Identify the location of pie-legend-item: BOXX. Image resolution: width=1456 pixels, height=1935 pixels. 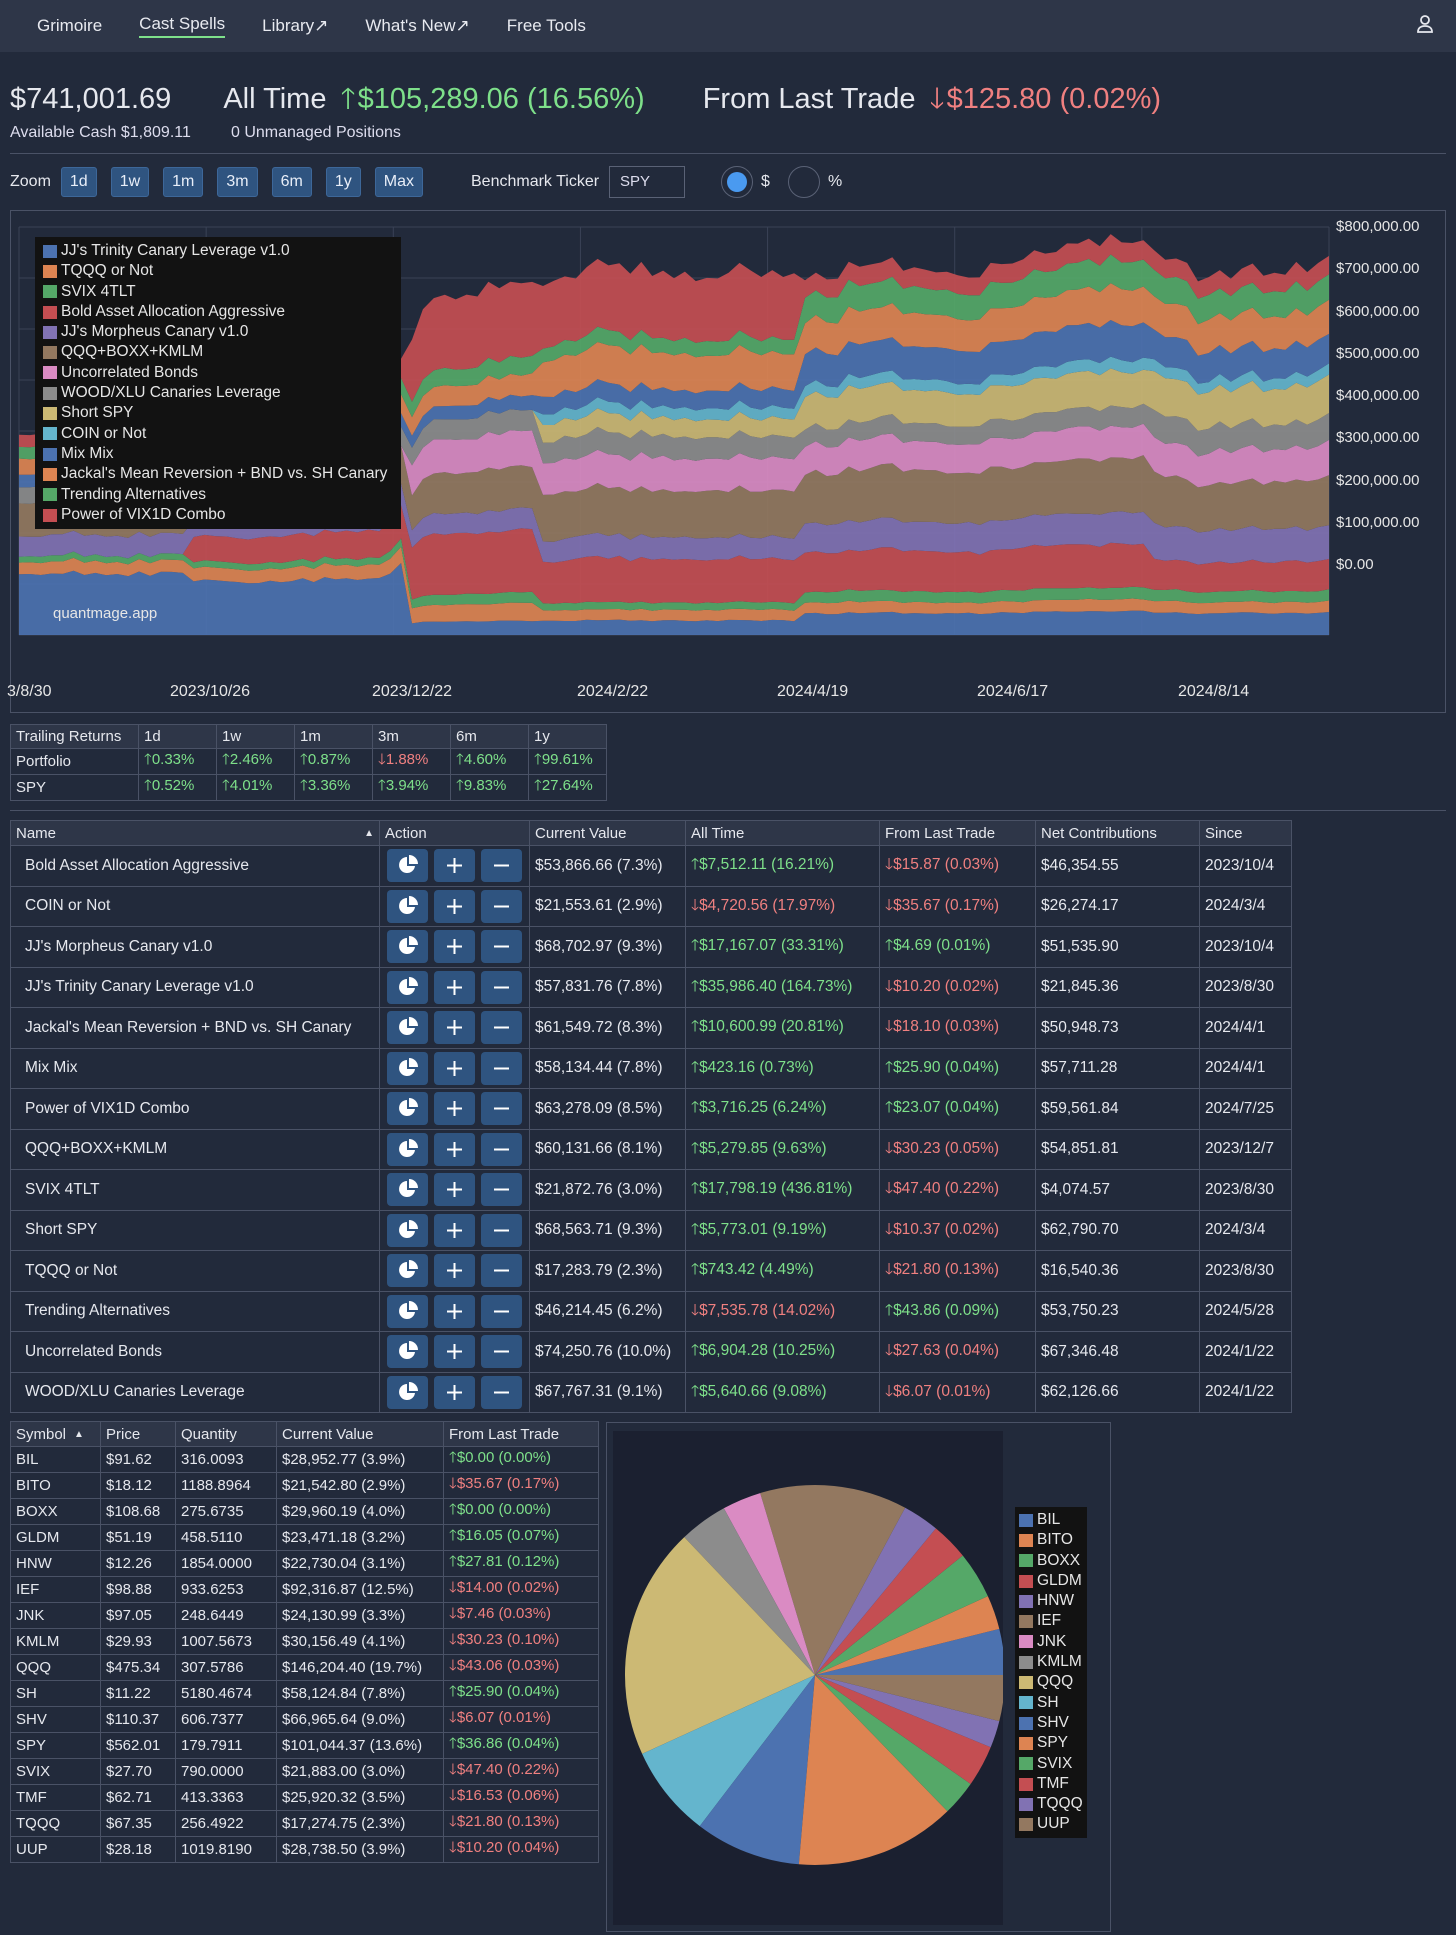
(1051, 1561).